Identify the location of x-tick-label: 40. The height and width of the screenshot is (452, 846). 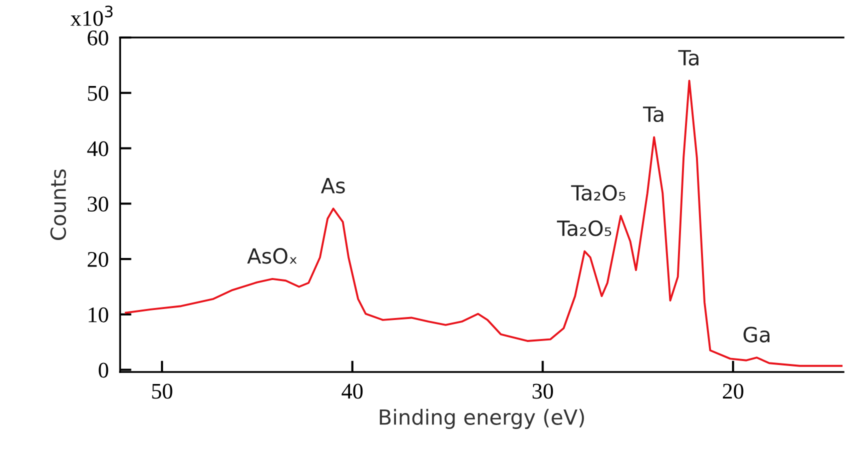
(352, 391).